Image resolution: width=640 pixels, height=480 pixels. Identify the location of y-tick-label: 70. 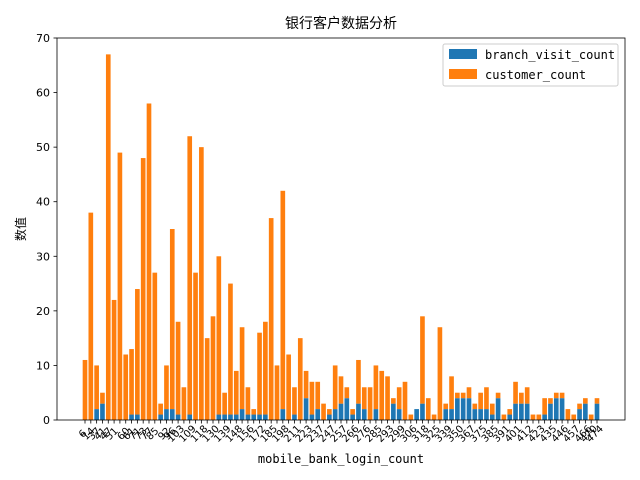
(43, 38).